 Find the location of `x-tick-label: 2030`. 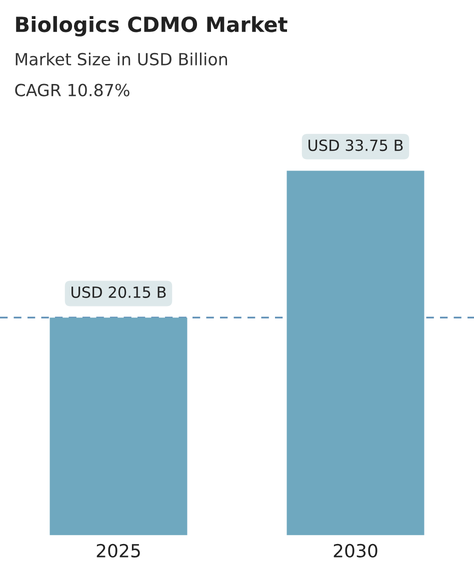

x-tick-label: 2030 is located at coordinates (356, 551).